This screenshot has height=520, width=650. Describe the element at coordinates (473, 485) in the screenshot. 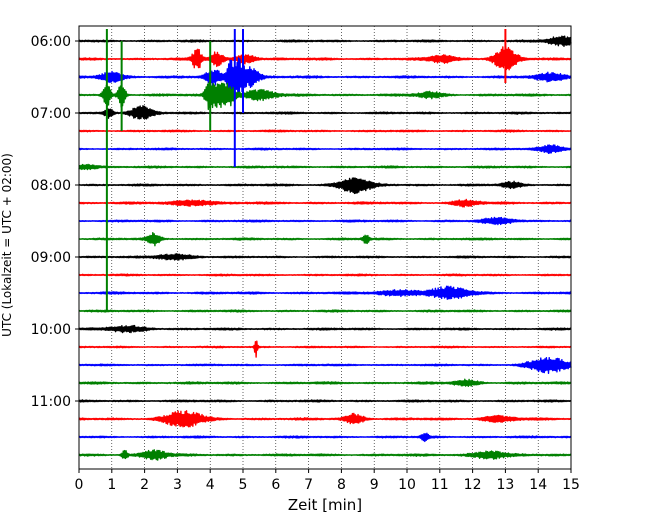

I see `x-tick-label: 12` at that location.